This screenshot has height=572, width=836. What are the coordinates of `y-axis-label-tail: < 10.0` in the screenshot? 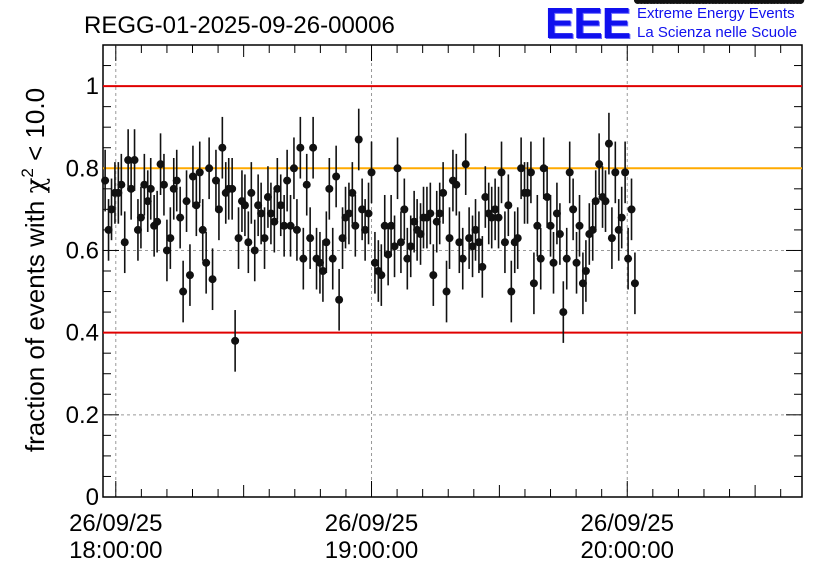 It's located at (35, 128).